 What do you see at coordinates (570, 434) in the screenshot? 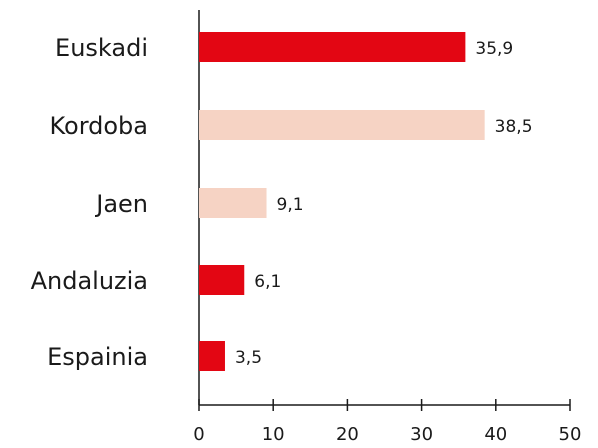
I see `x-tick-label: 50` at bounding box center [570, 434].